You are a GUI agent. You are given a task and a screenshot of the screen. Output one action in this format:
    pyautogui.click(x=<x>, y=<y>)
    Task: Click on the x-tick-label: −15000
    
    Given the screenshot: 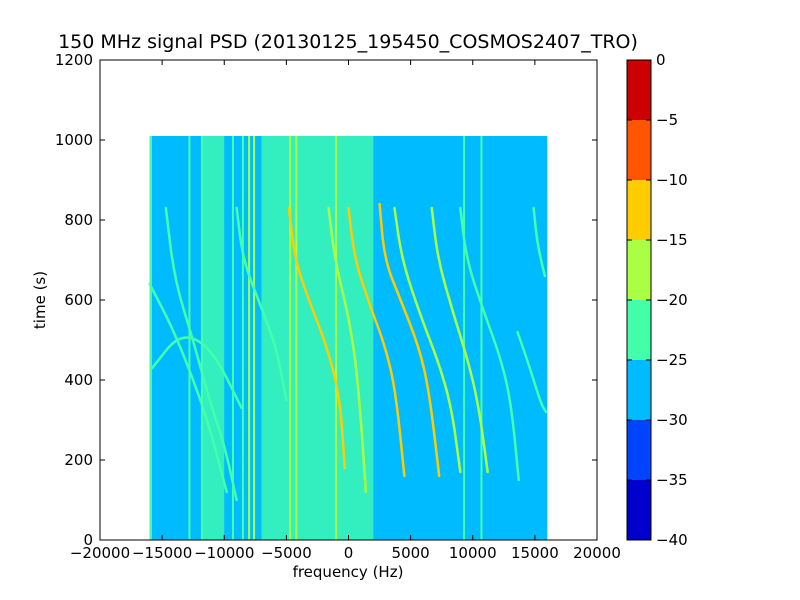 What is the action you would take?
    pyautogui.click(x=162, y=553)
    